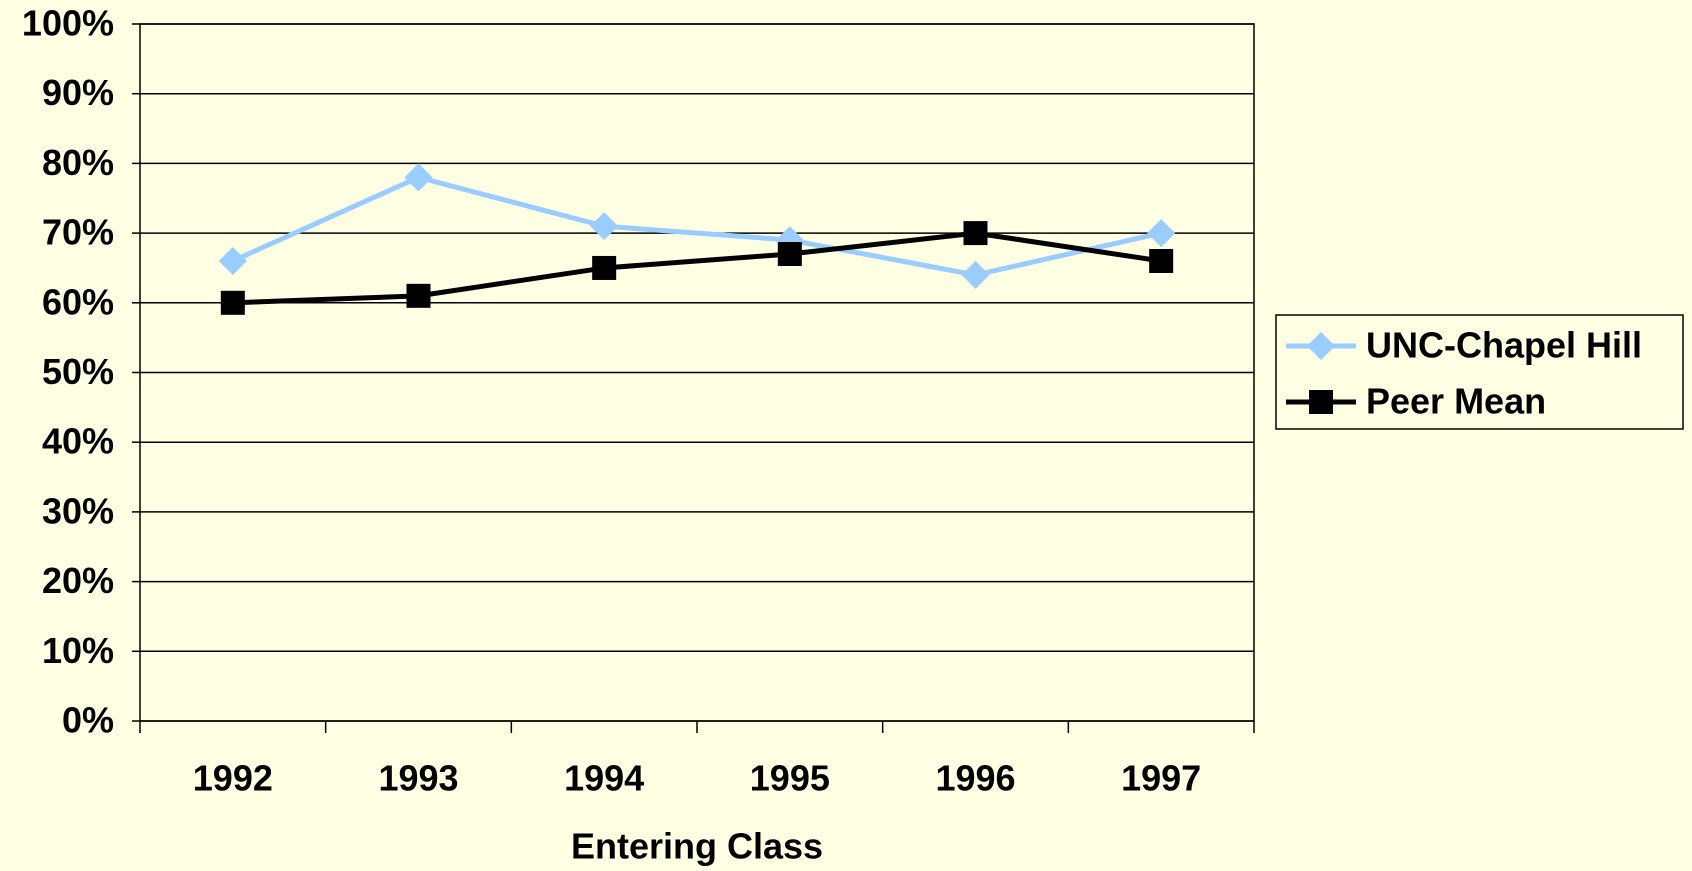  Describe the element at coordinates (1504, 345) in the screenshot. I see `legend-label: UNC-Chapel Hill` at that location.